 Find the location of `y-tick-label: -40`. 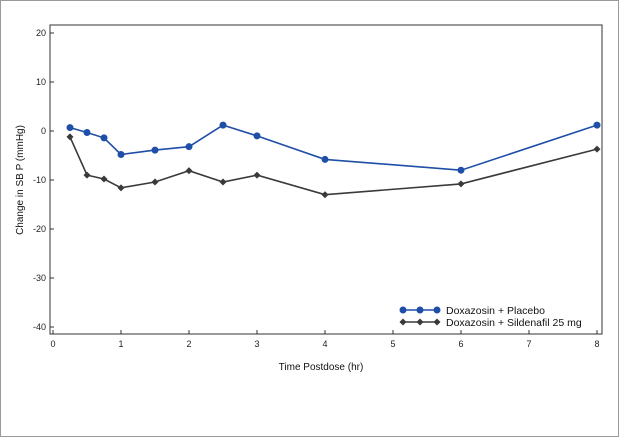

y-tick-label: -40 is located at coordinates (39, 327).